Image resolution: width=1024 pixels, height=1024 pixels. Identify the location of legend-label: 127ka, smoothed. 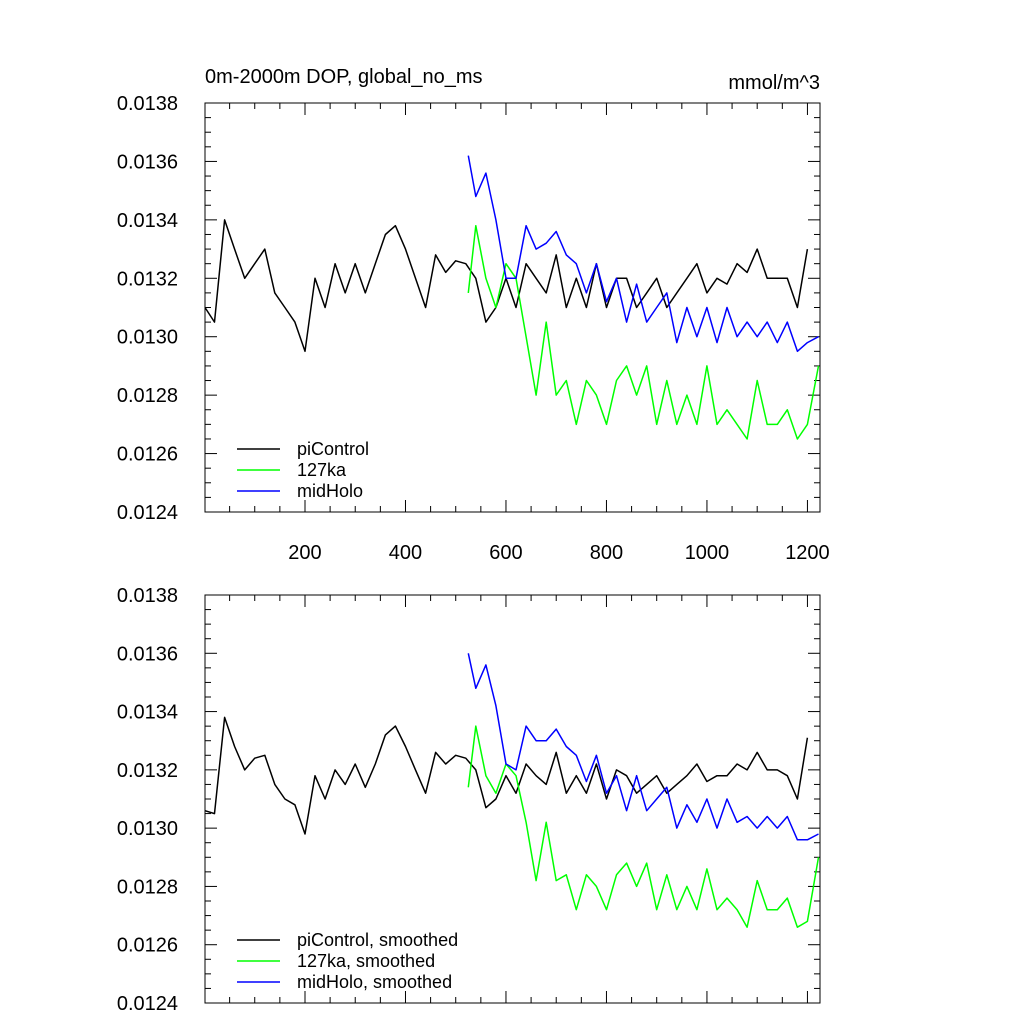
(366, 961).